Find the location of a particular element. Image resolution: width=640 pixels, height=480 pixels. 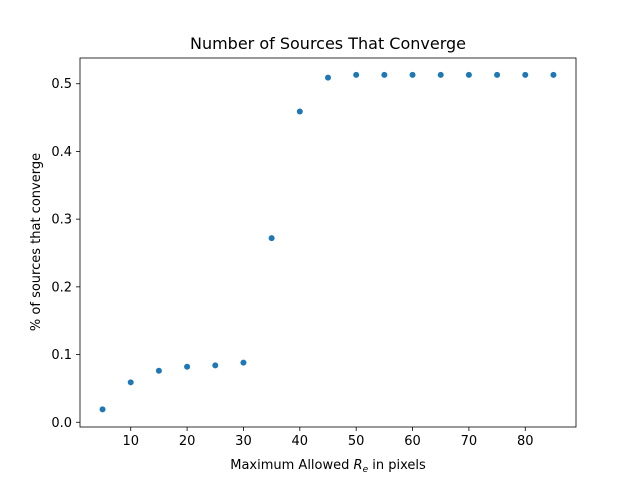

y-tick-label: 0.2 is located at coordinates (61, 287).